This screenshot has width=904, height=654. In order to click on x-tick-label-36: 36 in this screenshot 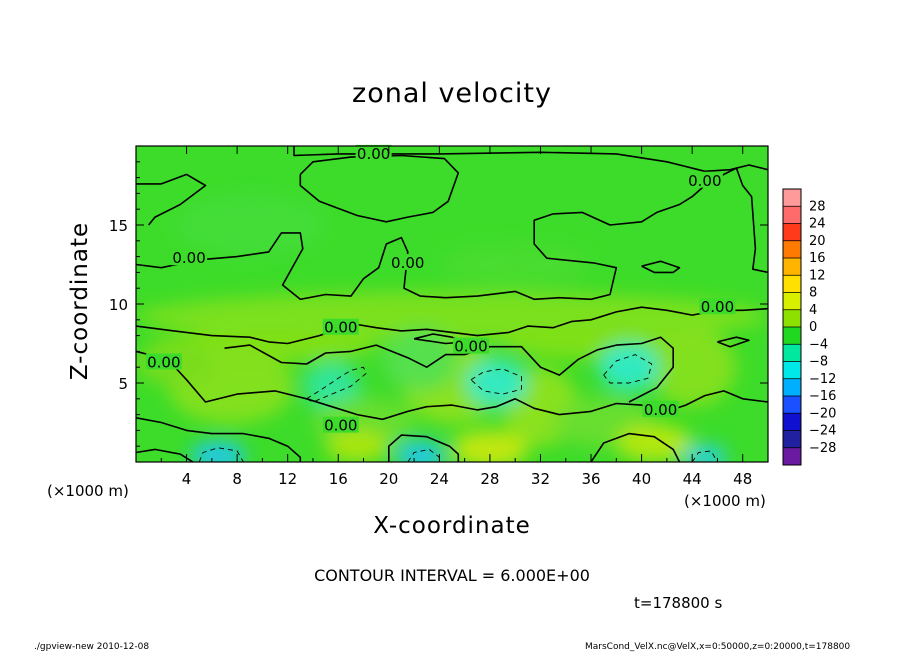, I will do `click(590, 479)`.